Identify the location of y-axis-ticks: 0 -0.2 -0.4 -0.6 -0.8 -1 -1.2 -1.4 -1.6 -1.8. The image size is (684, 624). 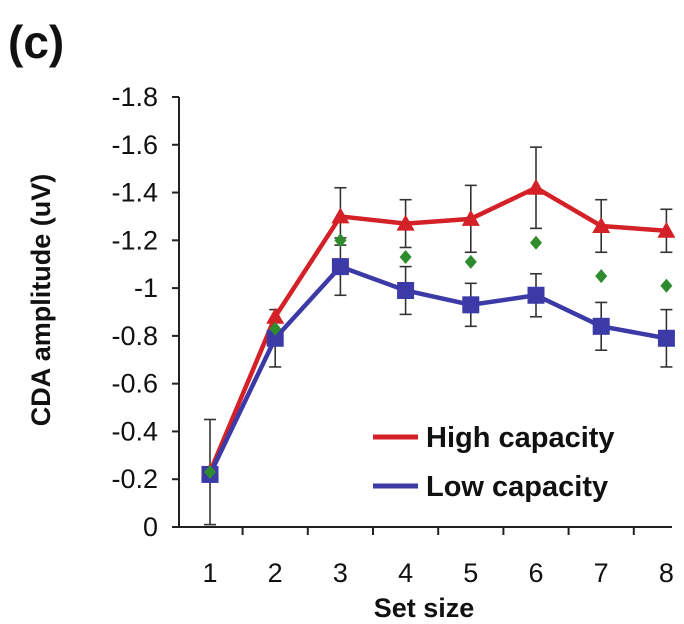
(145, 312).